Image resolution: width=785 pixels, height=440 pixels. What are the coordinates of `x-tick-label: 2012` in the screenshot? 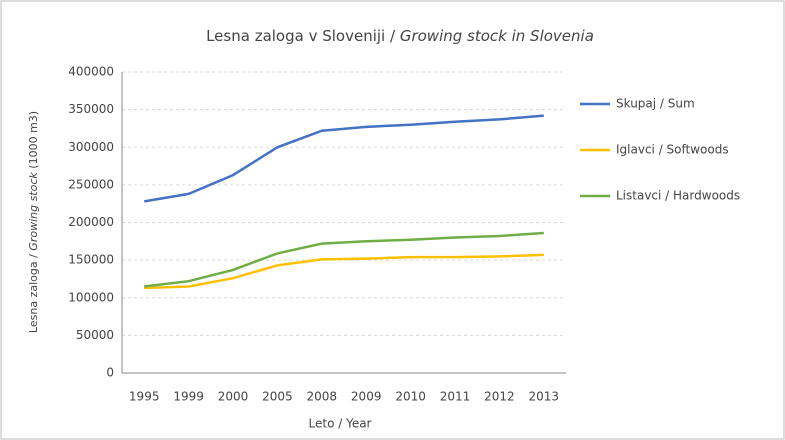 It's located at (499, 397).